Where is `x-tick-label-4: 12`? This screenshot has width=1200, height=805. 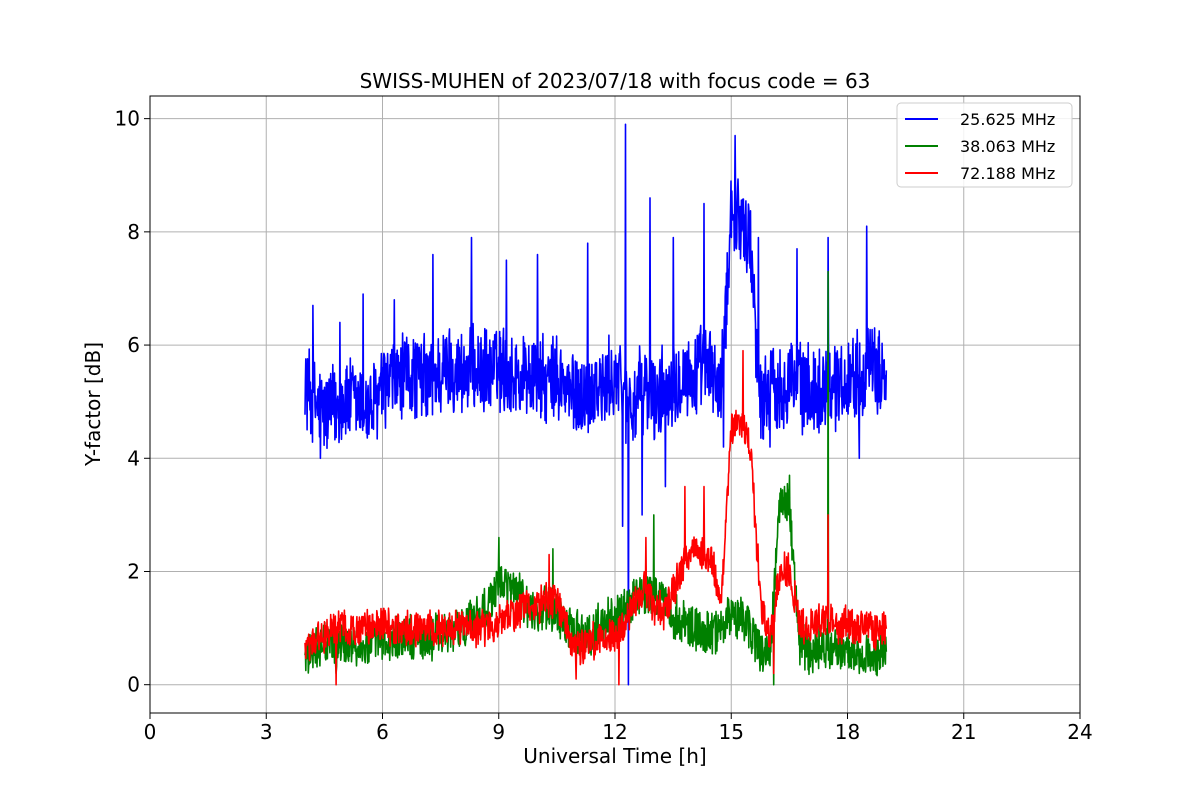 x-tick-label-4: 12 is located at coordinates (614, 732).